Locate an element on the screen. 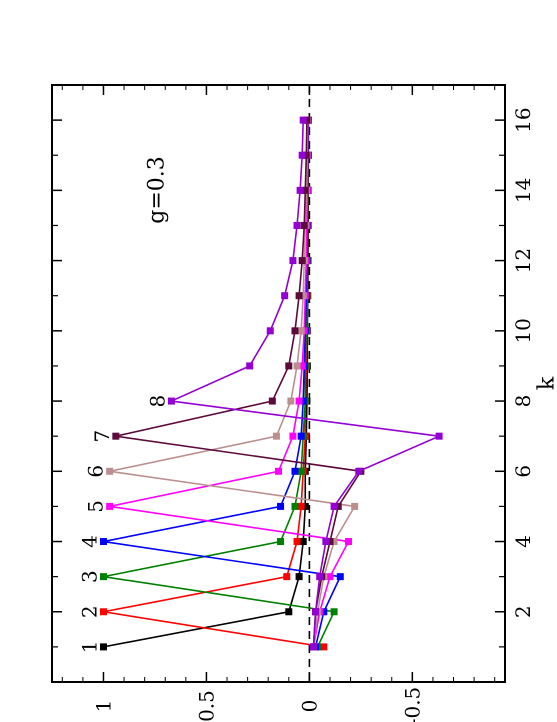 The image size is (557, 722). series-label: 5 is located at coordinates (96, 506).